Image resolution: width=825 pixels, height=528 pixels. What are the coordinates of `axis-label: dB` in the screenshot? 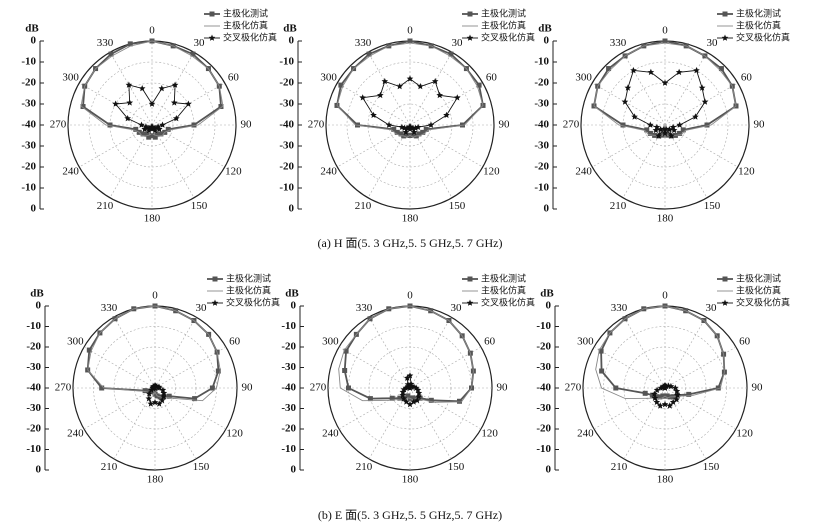 It's located at (545, 29).